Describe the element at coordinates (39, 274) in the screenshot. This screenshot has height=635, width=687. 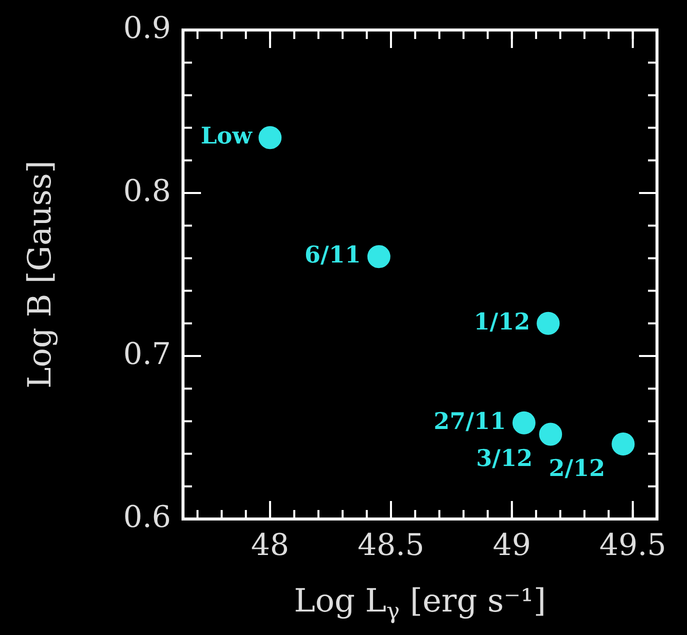
I see `y-axis-title: Log B [Gauss]` at that location.